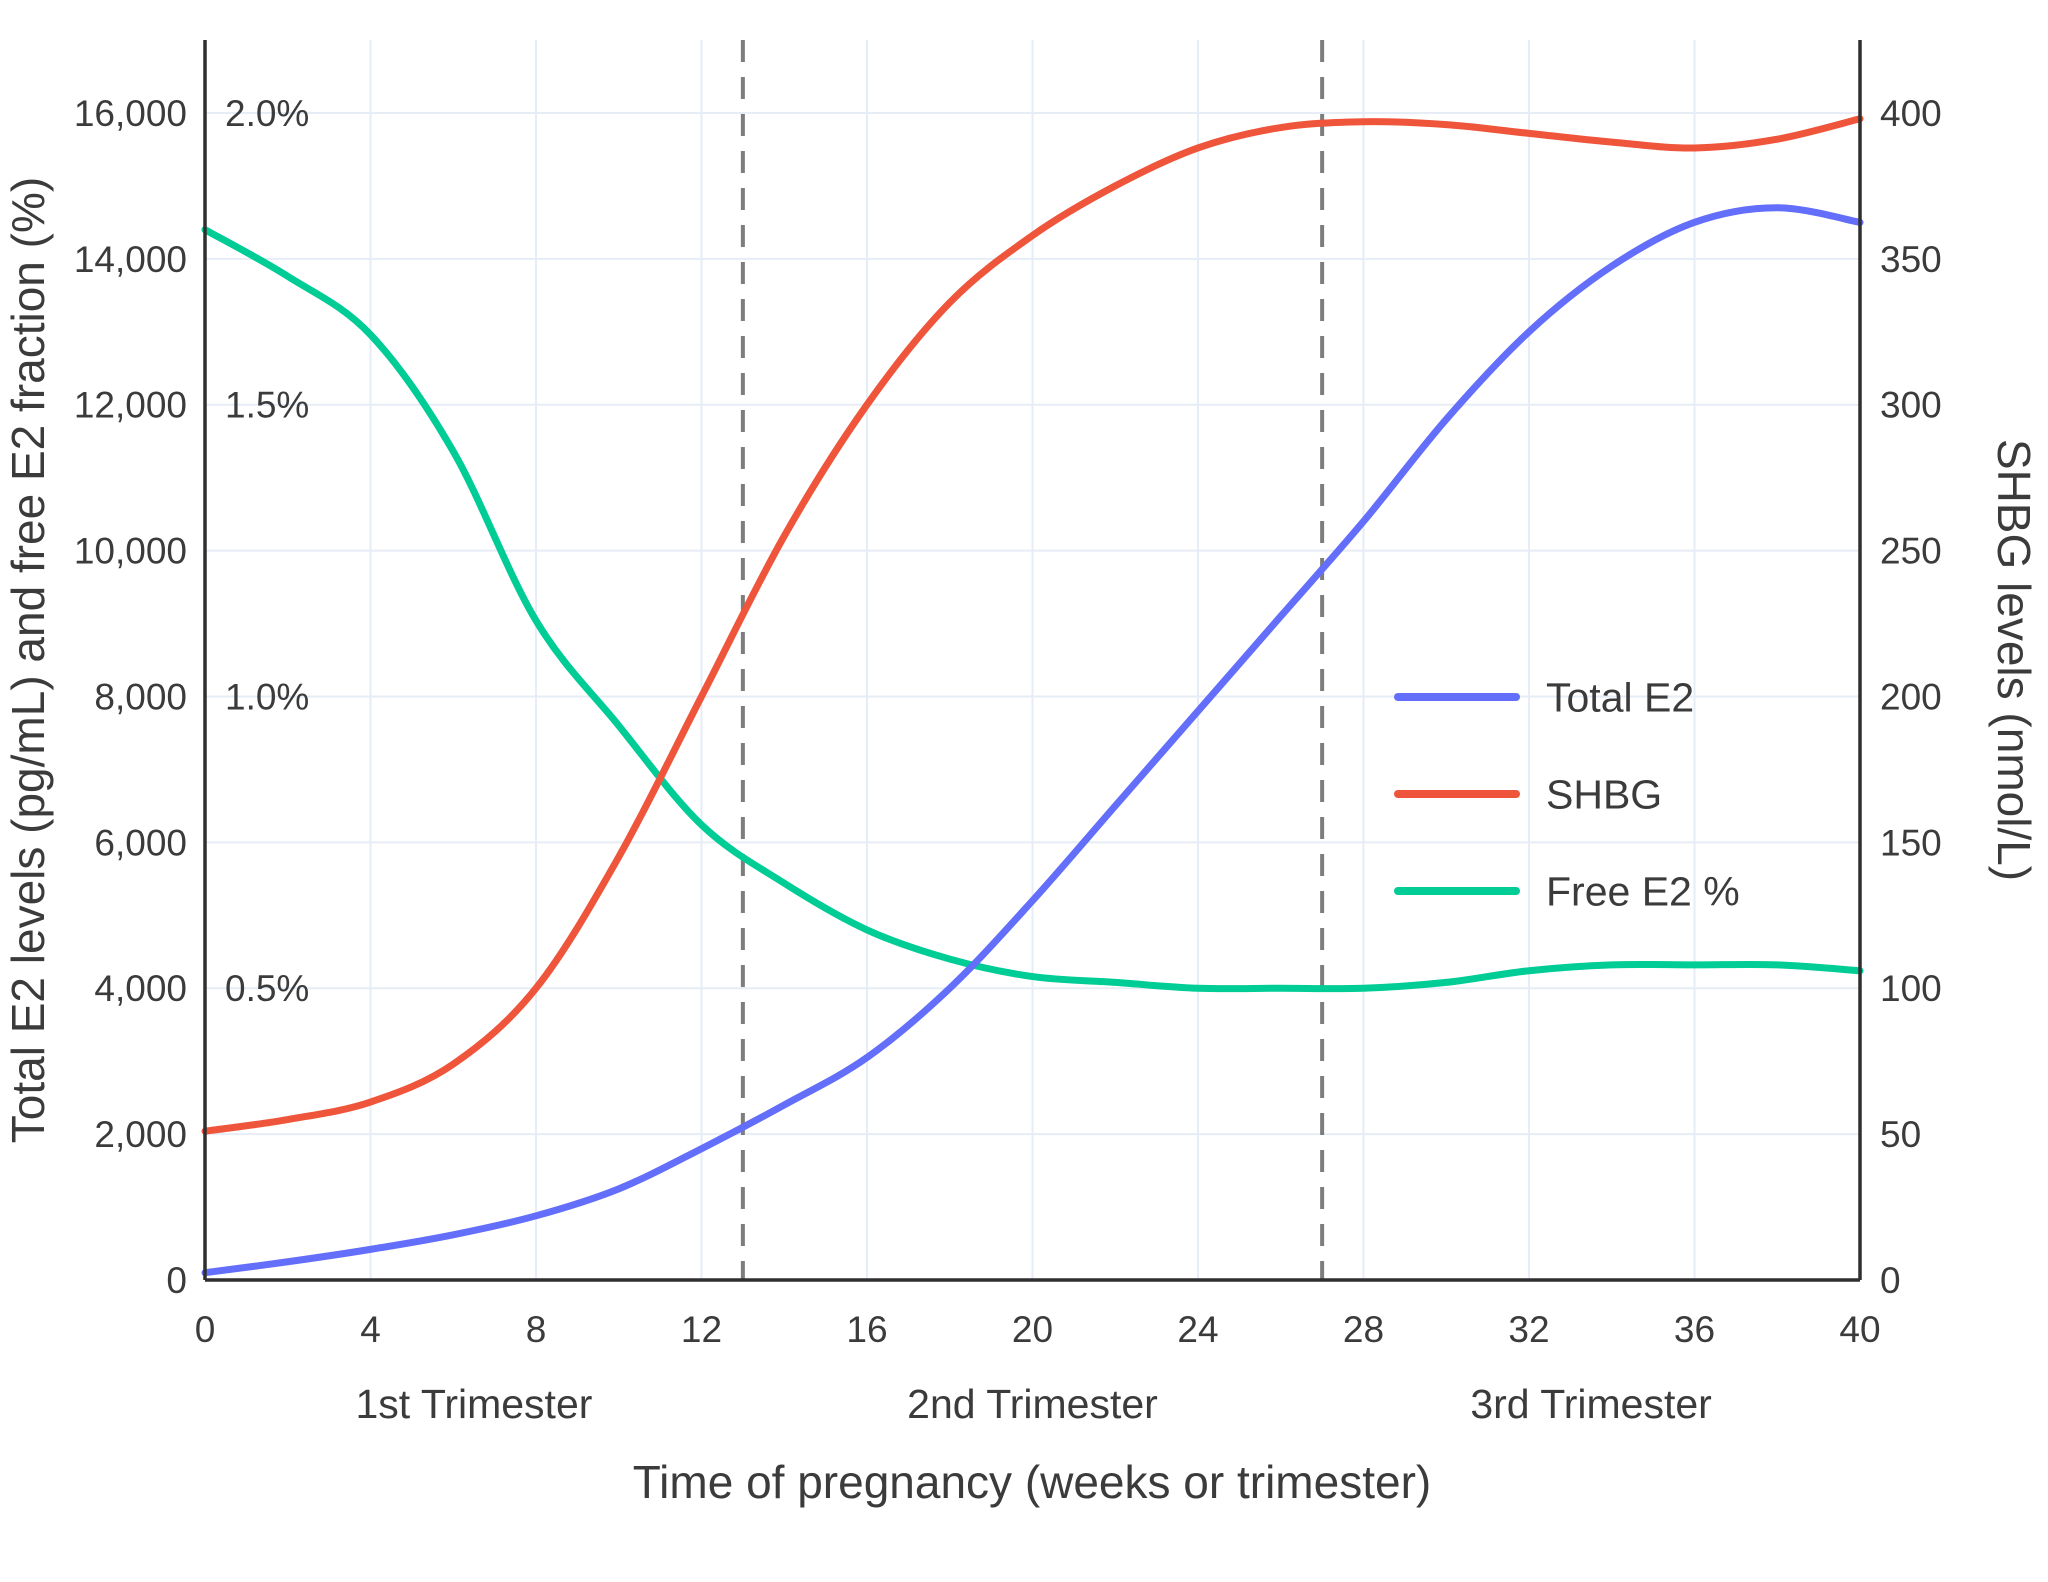 The height and width of the screenshot is (1582, 2048). Describe the element at coordinates (140, 988) in the screenshot. I see `y-left-tick-label: 4,000` at that location.